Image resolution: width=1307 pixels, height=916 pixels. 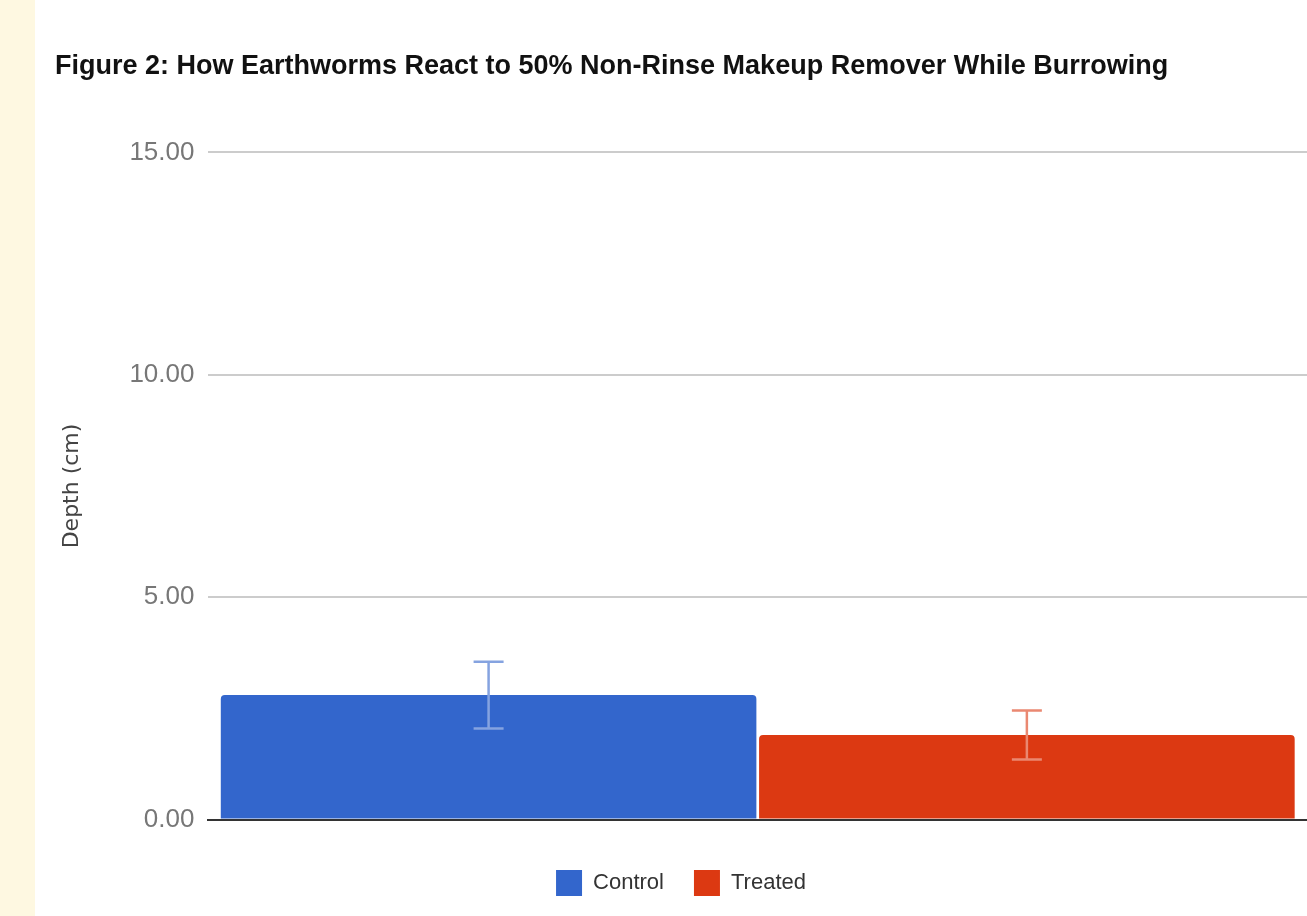 What do you see at coordinates (768, 882) in the screenshot?
I see `legend-label: Treated` at bounding box center [768, 882].